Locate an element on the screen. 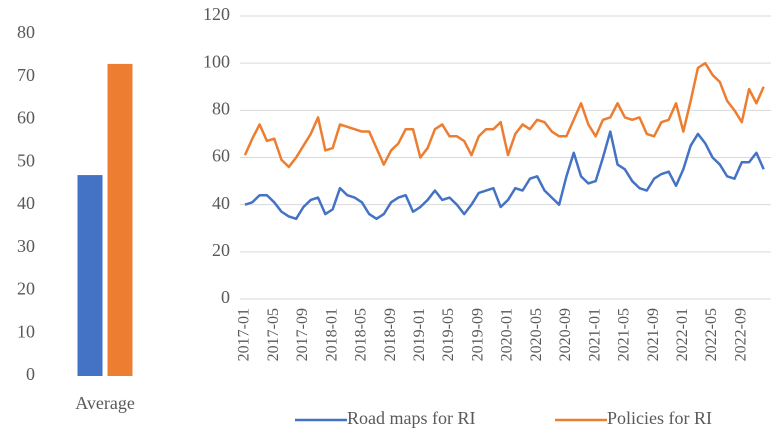 This screenshot has width=771, height=435. x-tick-label: 2022-01 is located at coordinates (682, 334).